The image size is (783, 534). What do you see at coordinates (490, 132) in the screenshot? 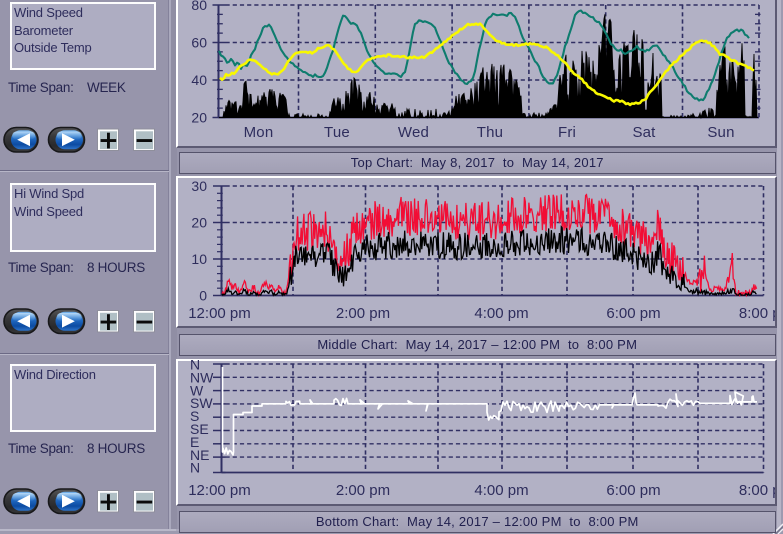
I see `svg-text: Thu` at bounding box center [490, 132].